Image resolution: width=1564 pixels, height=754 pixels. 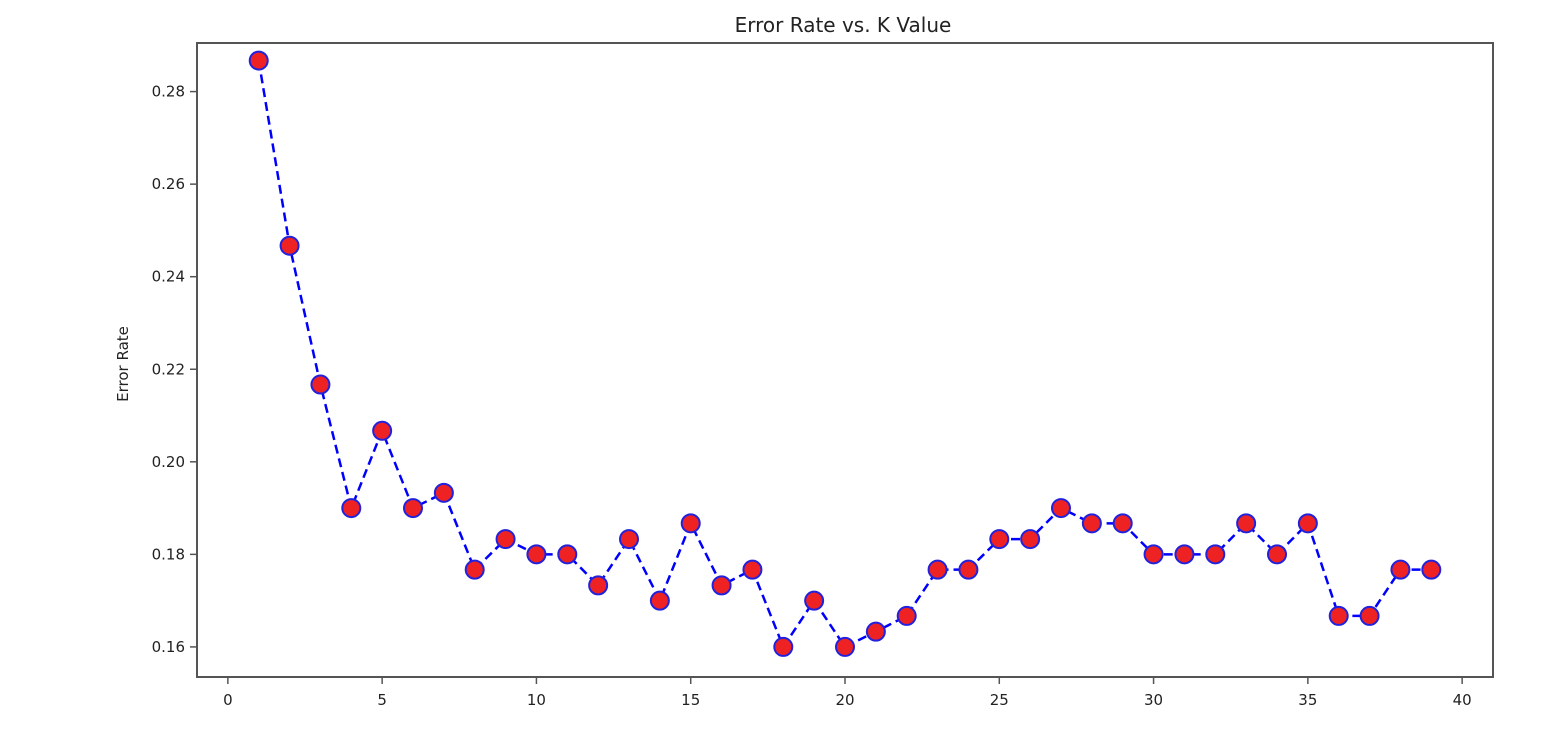 I want to click on y-axis-label: Error Rate, so click(x=123, y=364).